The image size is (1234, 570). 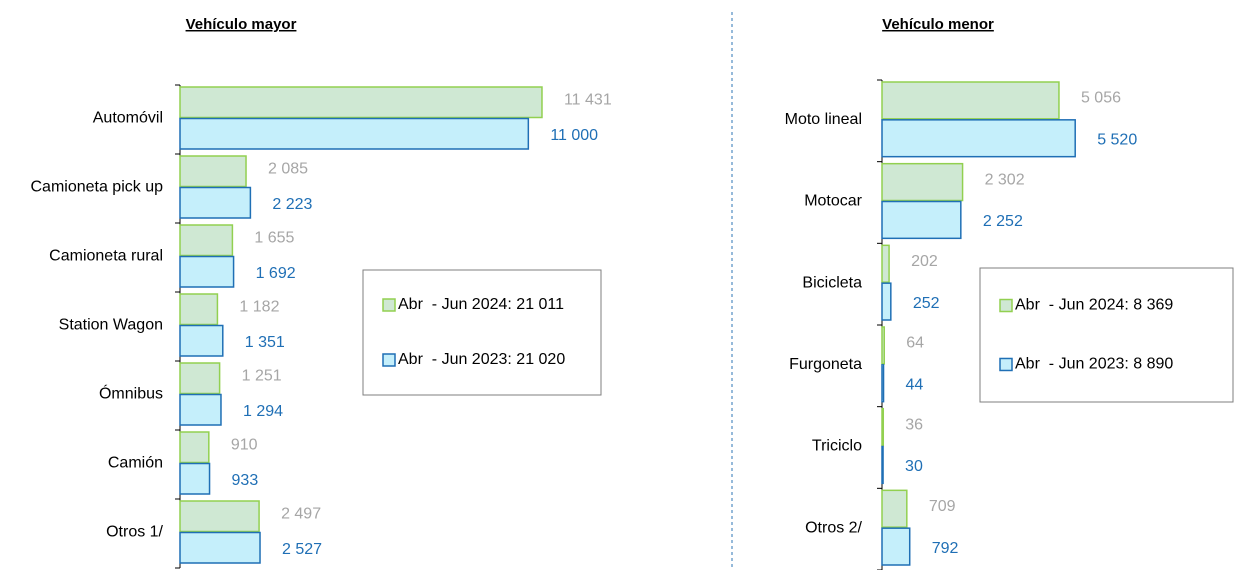 What do you see at coordinates (1101, 98) in the screenshot?
I see `value-label: 5 056` at bounding box center [1101, 98].